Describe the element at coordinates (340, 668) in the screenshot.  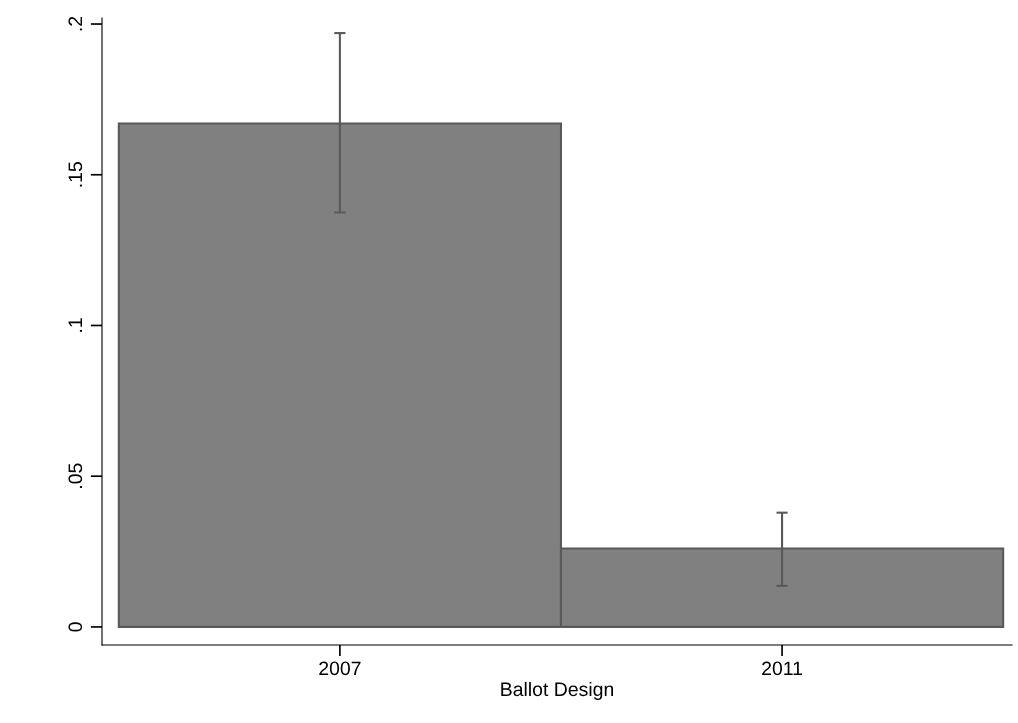
I see `x-tick-label: 2007` at that location.